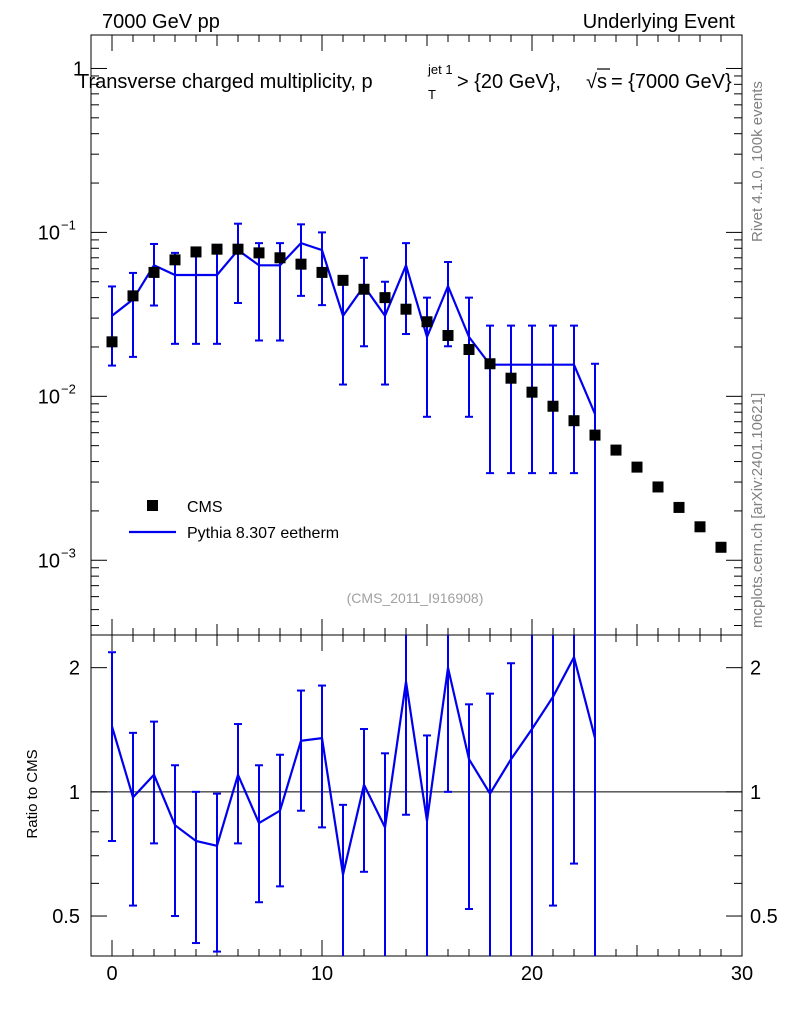  What do you see at coordinates (68, 224) in the screenshot?
I see `main-y-tick-exponent: −1` at bounding box center [68, 224].